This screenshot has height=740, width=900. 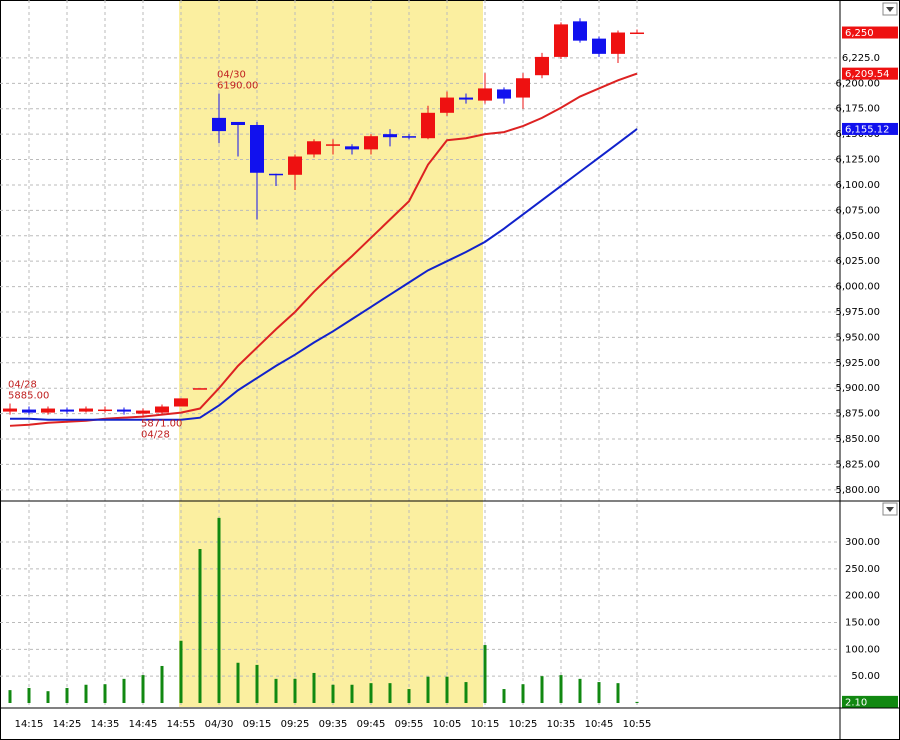 I want to click on y-tick-label: 5,850.00, so click(x=857, y=439).